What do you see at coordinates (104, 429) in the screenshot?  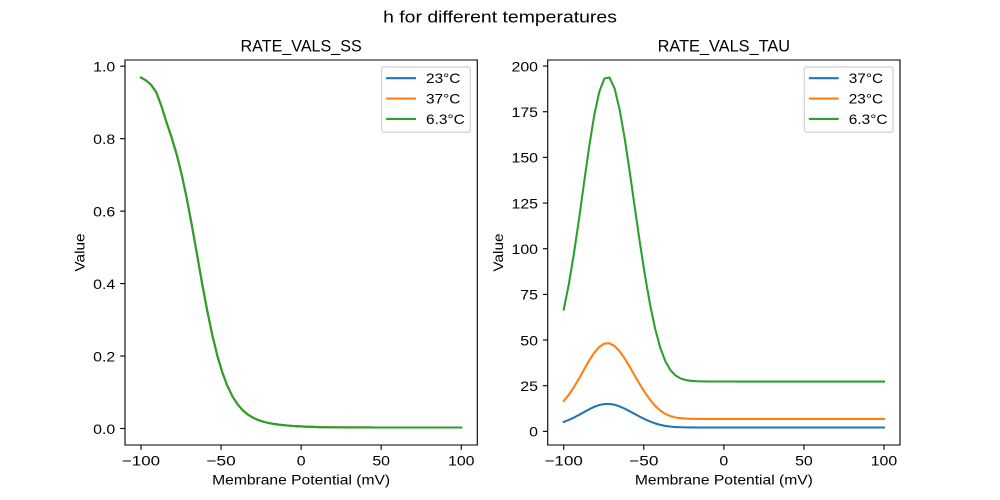 I see `svg-text: 0.0` at bounding box center [104, 429].